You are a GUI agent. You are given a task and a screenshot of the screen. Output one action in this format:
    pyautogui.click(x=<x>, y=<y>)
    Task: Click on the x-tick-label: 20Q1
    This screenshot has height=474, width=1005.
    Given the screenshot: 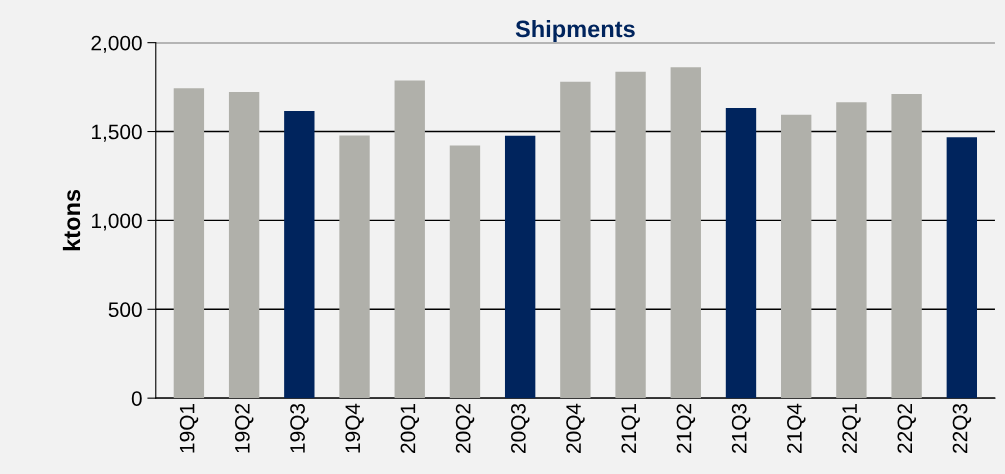 What is the action you would take?
    pyautogui.click(x=410, y=428)
    